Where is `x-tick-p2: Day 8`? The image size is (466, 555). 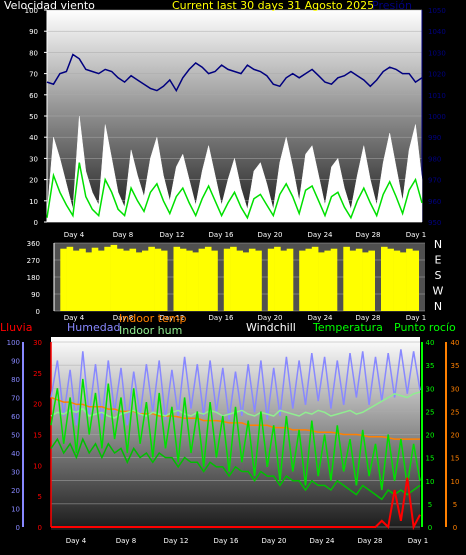
x-tick-p2: Day 8 is located at coordinates (123, 318).